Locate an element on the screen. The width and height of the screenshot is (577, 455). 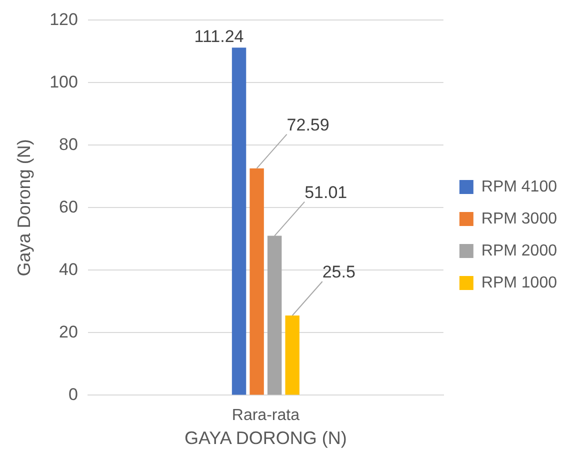
x-tick-label: Rara-rata is located at coordinates (266, 415).